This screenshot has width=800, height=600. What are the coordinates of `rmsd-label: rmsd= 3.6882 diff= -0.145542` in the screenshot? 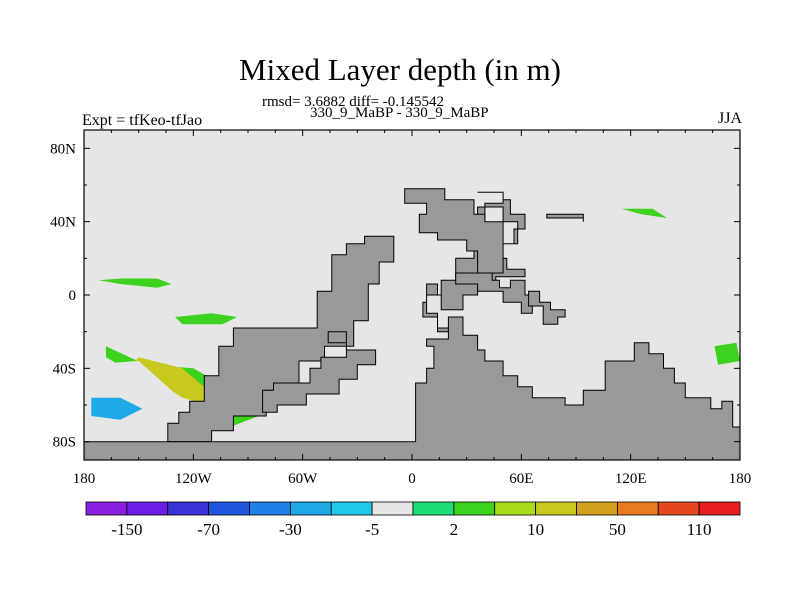 It's located at (353, 102).